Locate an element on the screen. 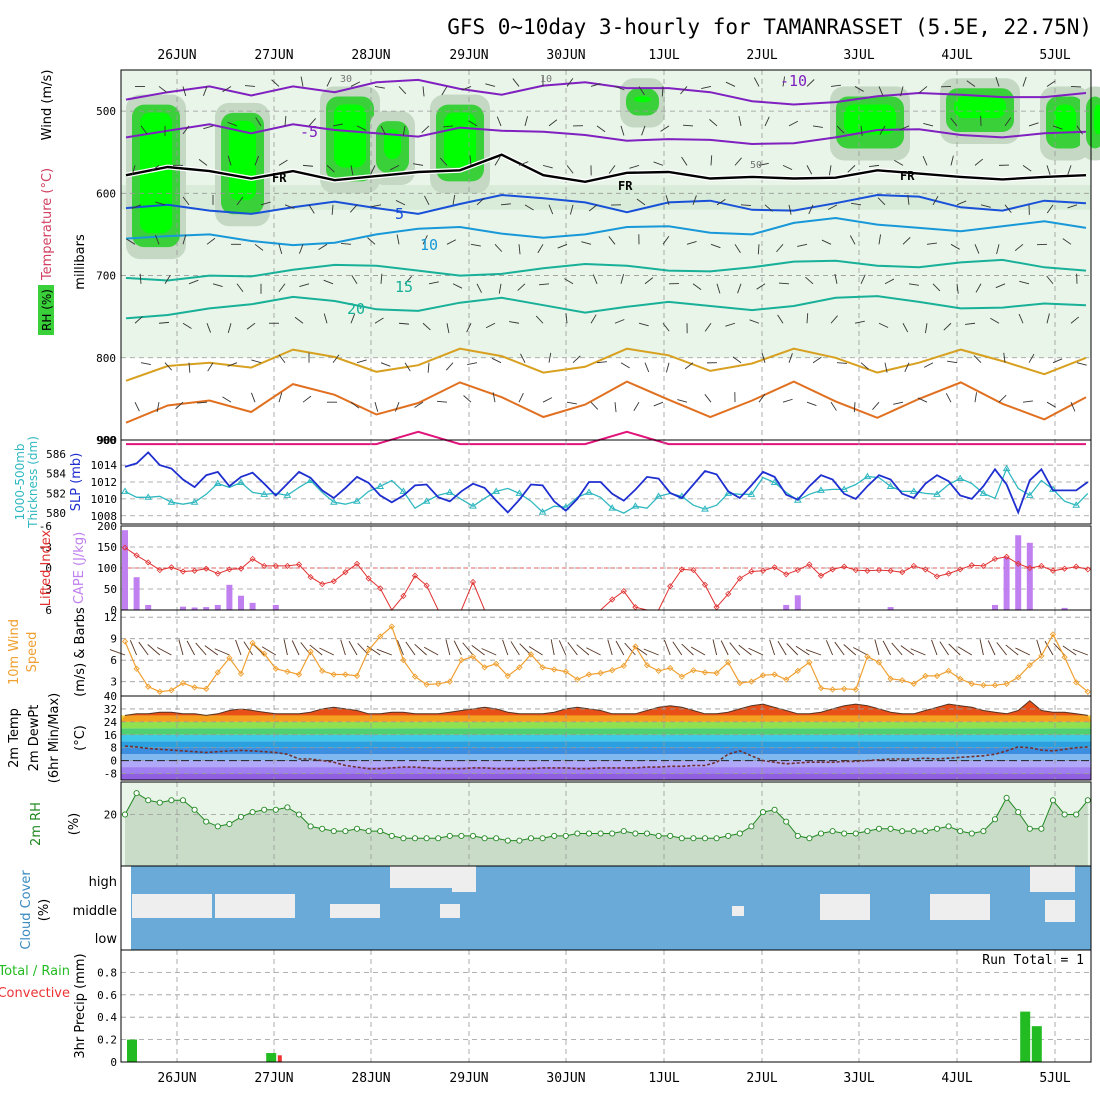 Image resolution: width=1100 pixels, height=1100 pixels. date-label: 30JUN is located at coordinates (565, 1078).